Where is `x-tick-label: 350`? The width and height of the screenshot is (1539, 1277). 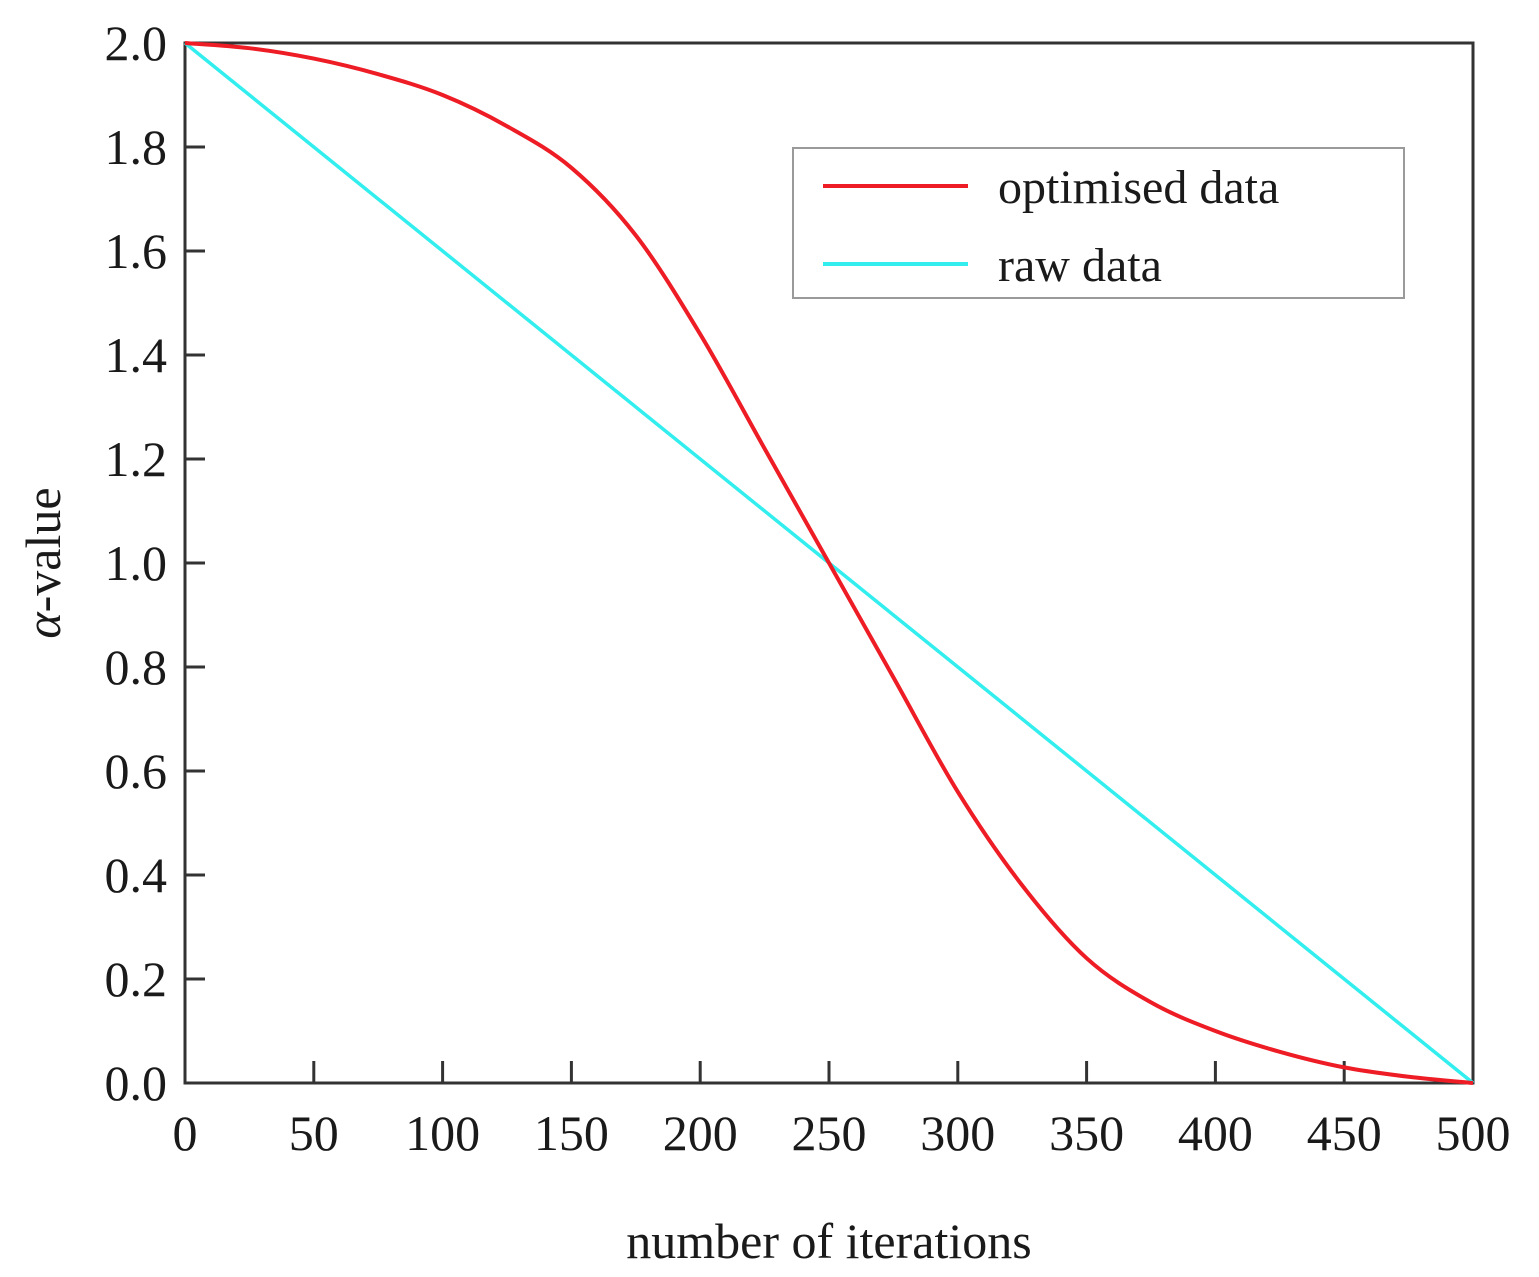
x-tick-label: 350 is located at coordinates (1086, 1133).